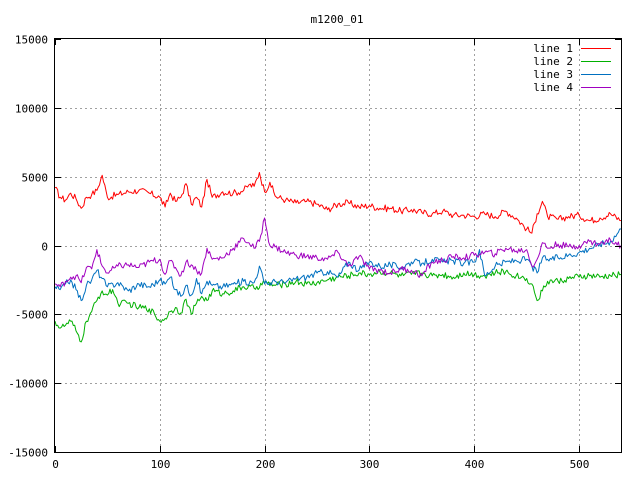  I want to click on x-tick-label: 0, so click(55, 464).